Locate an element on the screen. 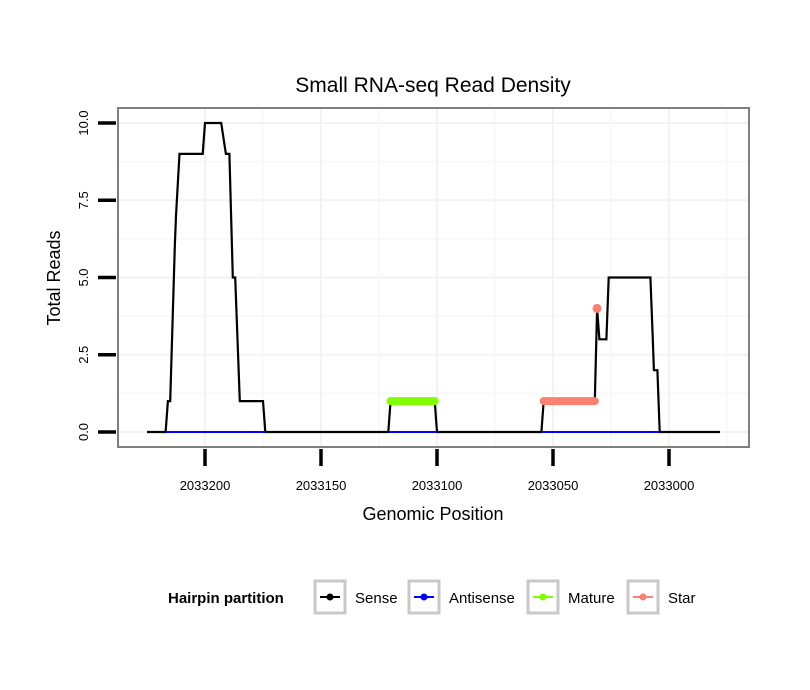  legend-title: Hairpin partition is located at coordinates (226, 598).